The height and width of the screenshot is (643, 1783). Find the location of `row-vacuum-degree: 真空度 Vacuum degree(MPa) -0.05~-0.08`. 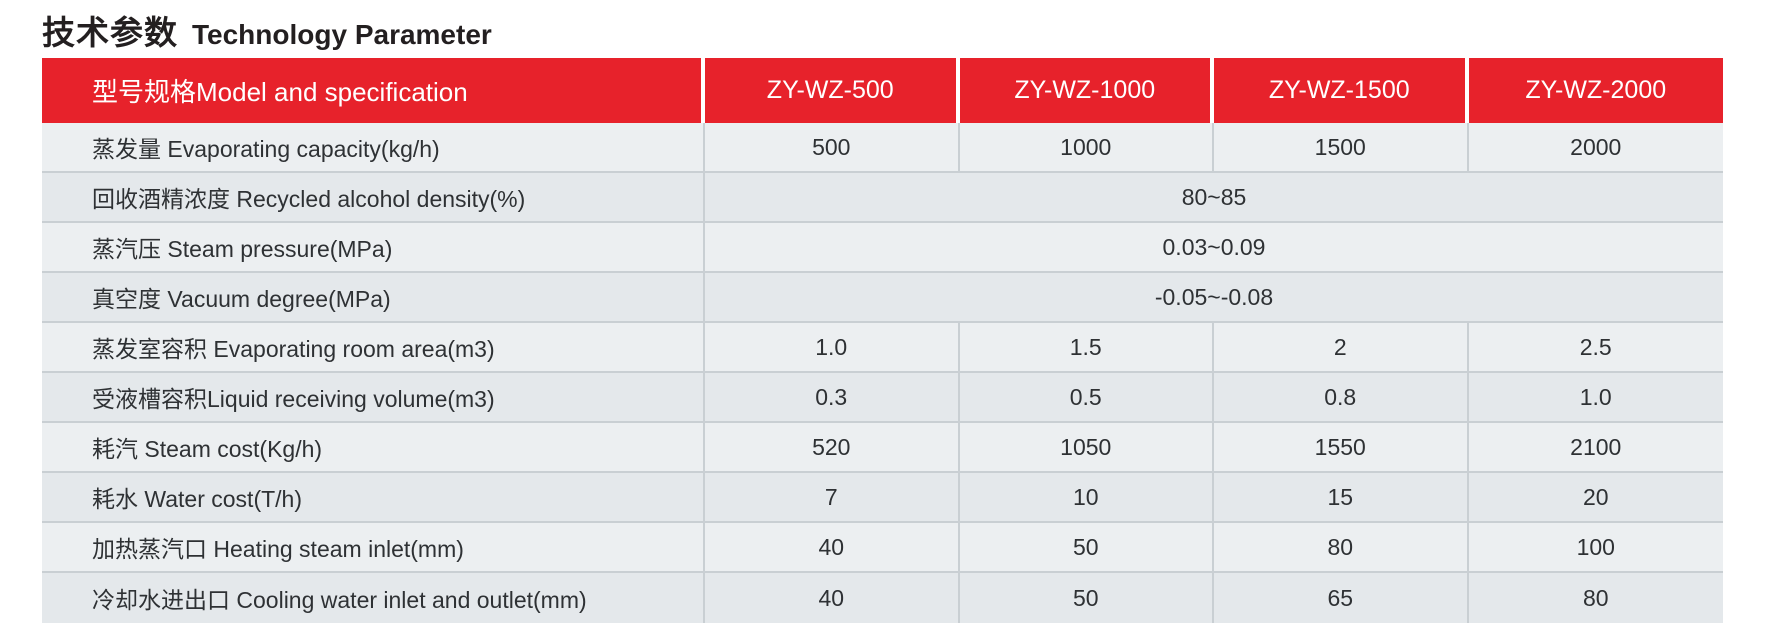

row-vacuum-degree: 真空度 Vacuum degree(MPa) -0.05~-0.08 is located at coordinates (882, 298).